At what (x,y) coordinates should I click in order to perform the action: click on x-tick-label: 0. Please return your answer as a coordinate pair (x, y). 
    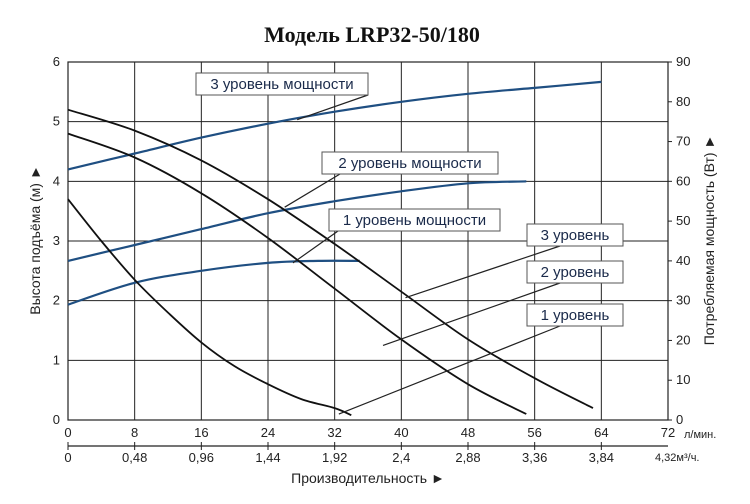
    Looking at the image, I should click on (67, 432).